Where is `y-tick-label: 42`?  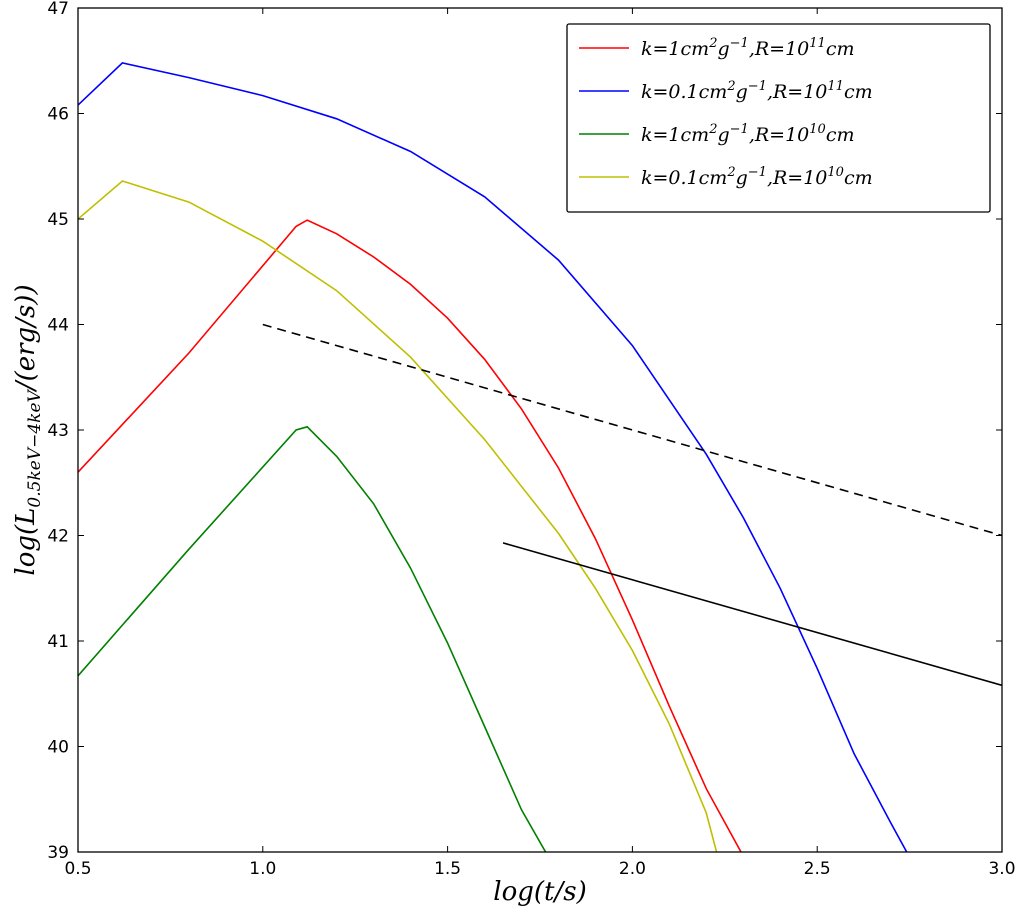 y-tick-label: 42 is located at coordinates (58, 537).